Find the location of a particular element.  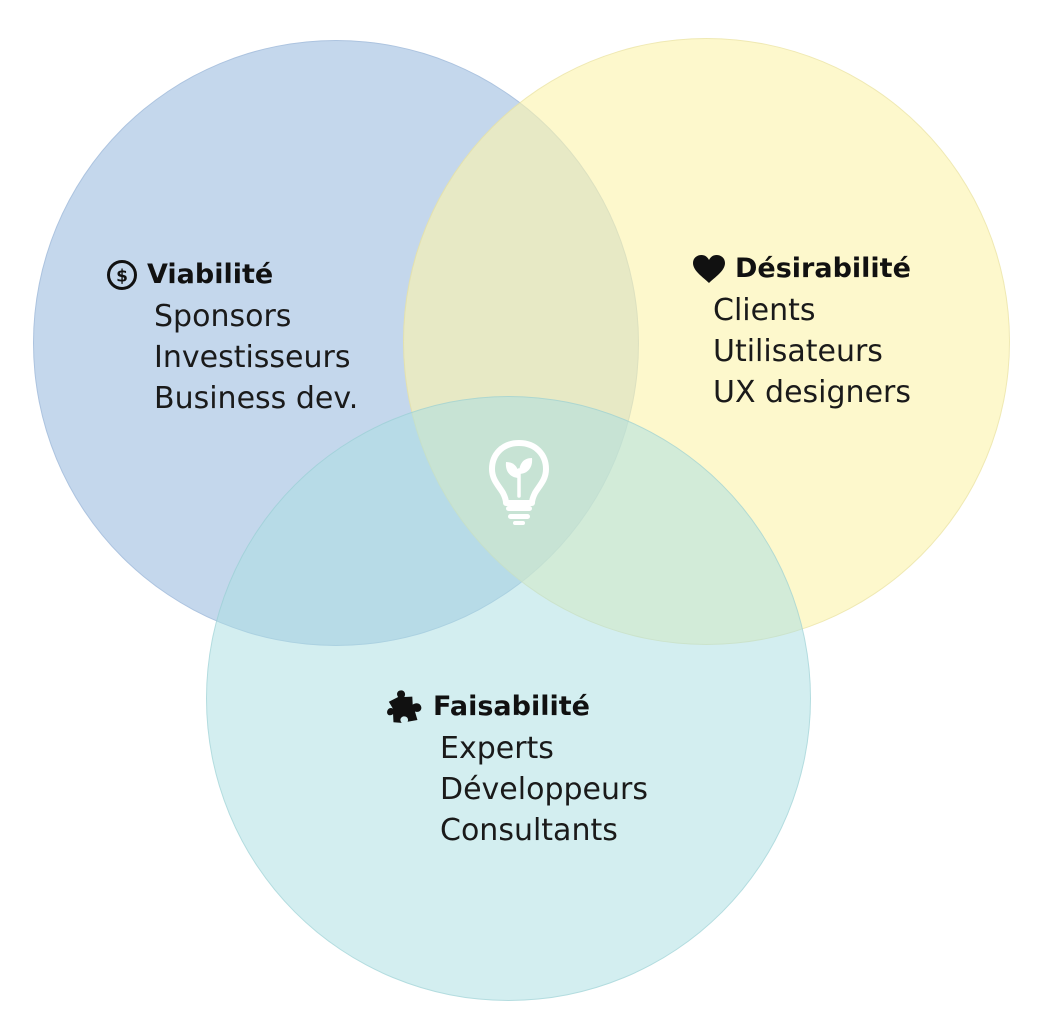

dollar-circle-icon: $ is located at coordinates (122, 275).